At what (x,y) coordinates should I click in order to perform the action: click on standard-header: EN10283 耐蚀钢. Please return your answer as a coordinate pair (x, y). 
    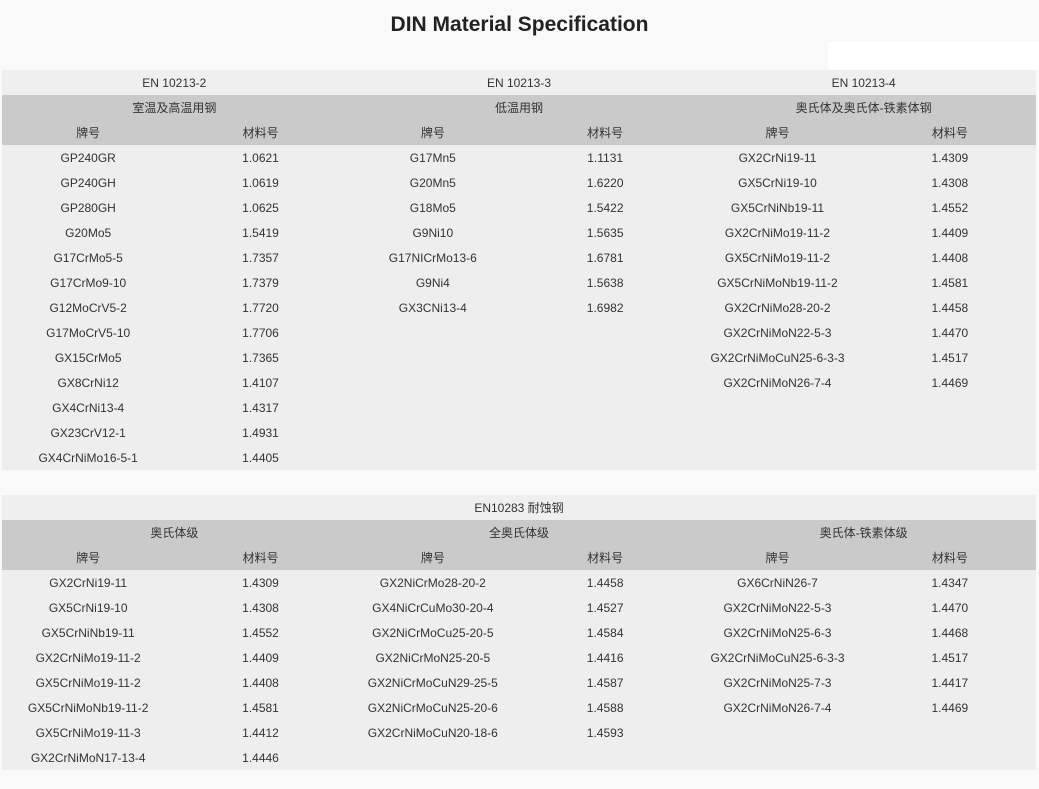
    Looking at the image, I should click on (519, 507).